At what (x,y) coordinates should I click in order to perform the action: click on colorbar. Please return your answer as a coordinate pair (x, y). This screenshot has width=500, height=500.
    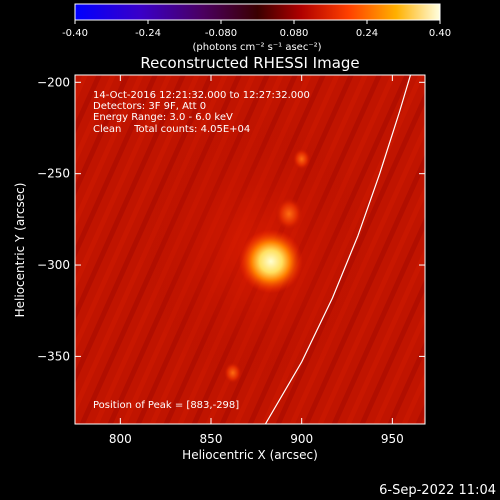
    Looking at the image, I should click on (257, 12).